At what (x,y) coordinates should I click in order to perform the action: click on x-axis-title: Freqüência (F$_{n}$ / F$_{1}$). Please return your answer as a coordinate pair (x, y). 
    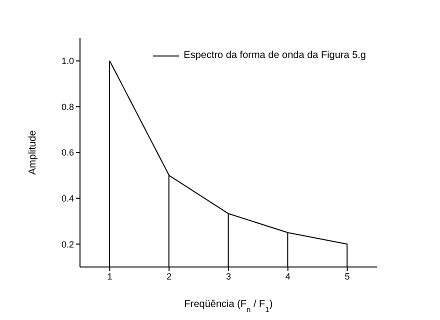
    Looking at the image, I should click on (228, 306).